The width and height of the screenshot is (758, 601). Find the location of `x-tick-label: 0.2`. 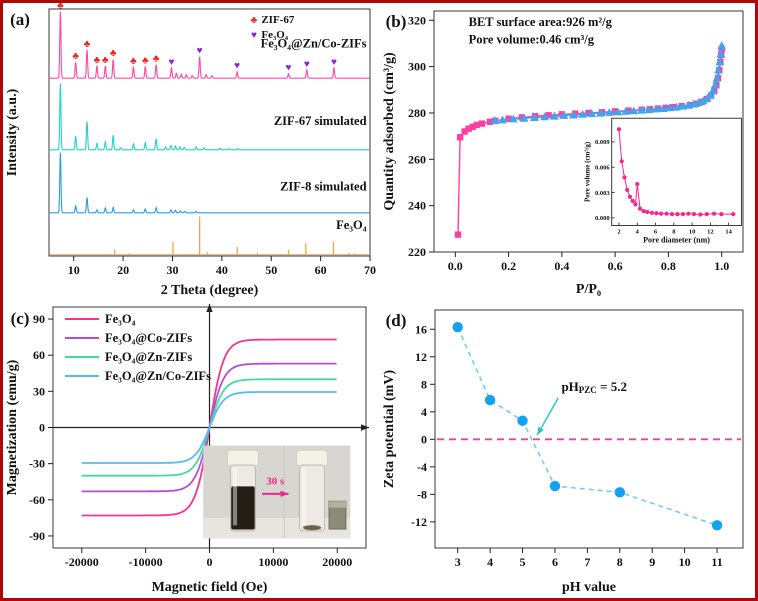

x-tick-label: 0.2 is located at coordinates (508, 266).